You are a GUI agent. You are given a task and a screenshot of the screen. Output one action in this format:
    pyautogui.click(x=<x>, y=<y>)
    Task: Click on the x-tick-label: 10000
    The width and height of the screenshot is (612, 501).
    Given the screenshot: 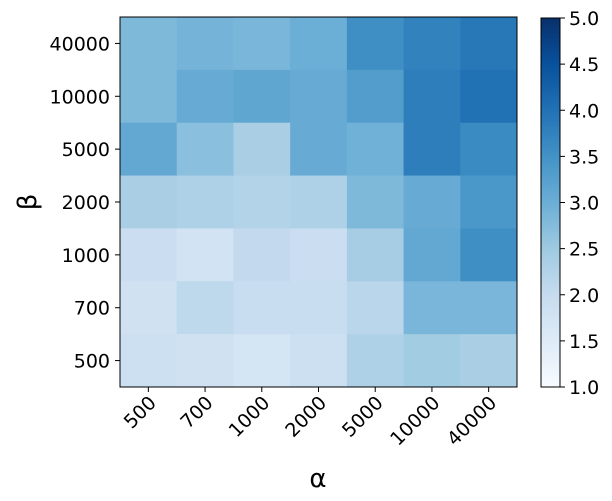 What is the action you would take?
    pyautogui.click(x=415, y=421)
    